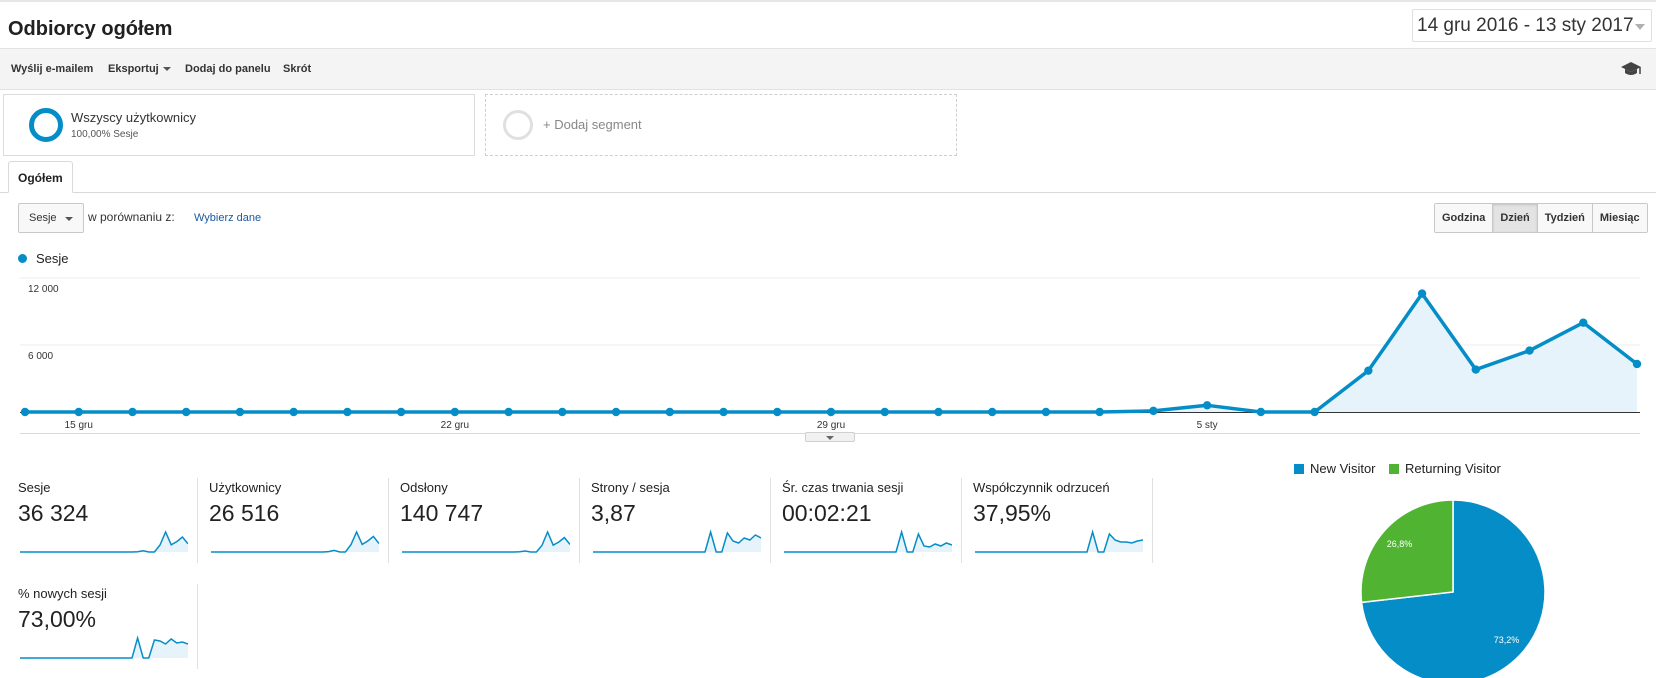 This screenshot has width=1656, height=678. I want to click on date-range-label: 14 gru 2016 - 13 sty 2017, so click(1525, 25).